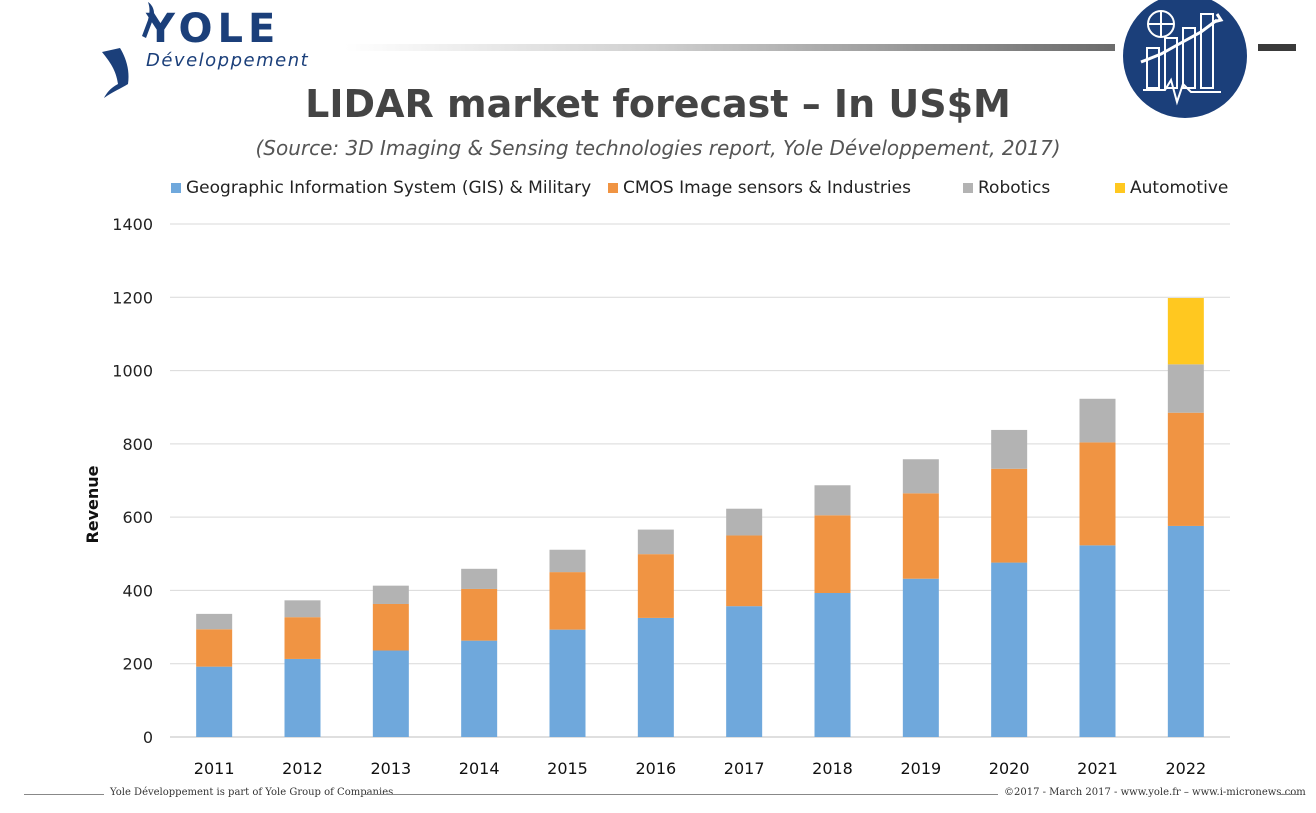 The image size is (1316, 813). I want to click on legend-label-robotics: Robotics, so click(1014, 188).